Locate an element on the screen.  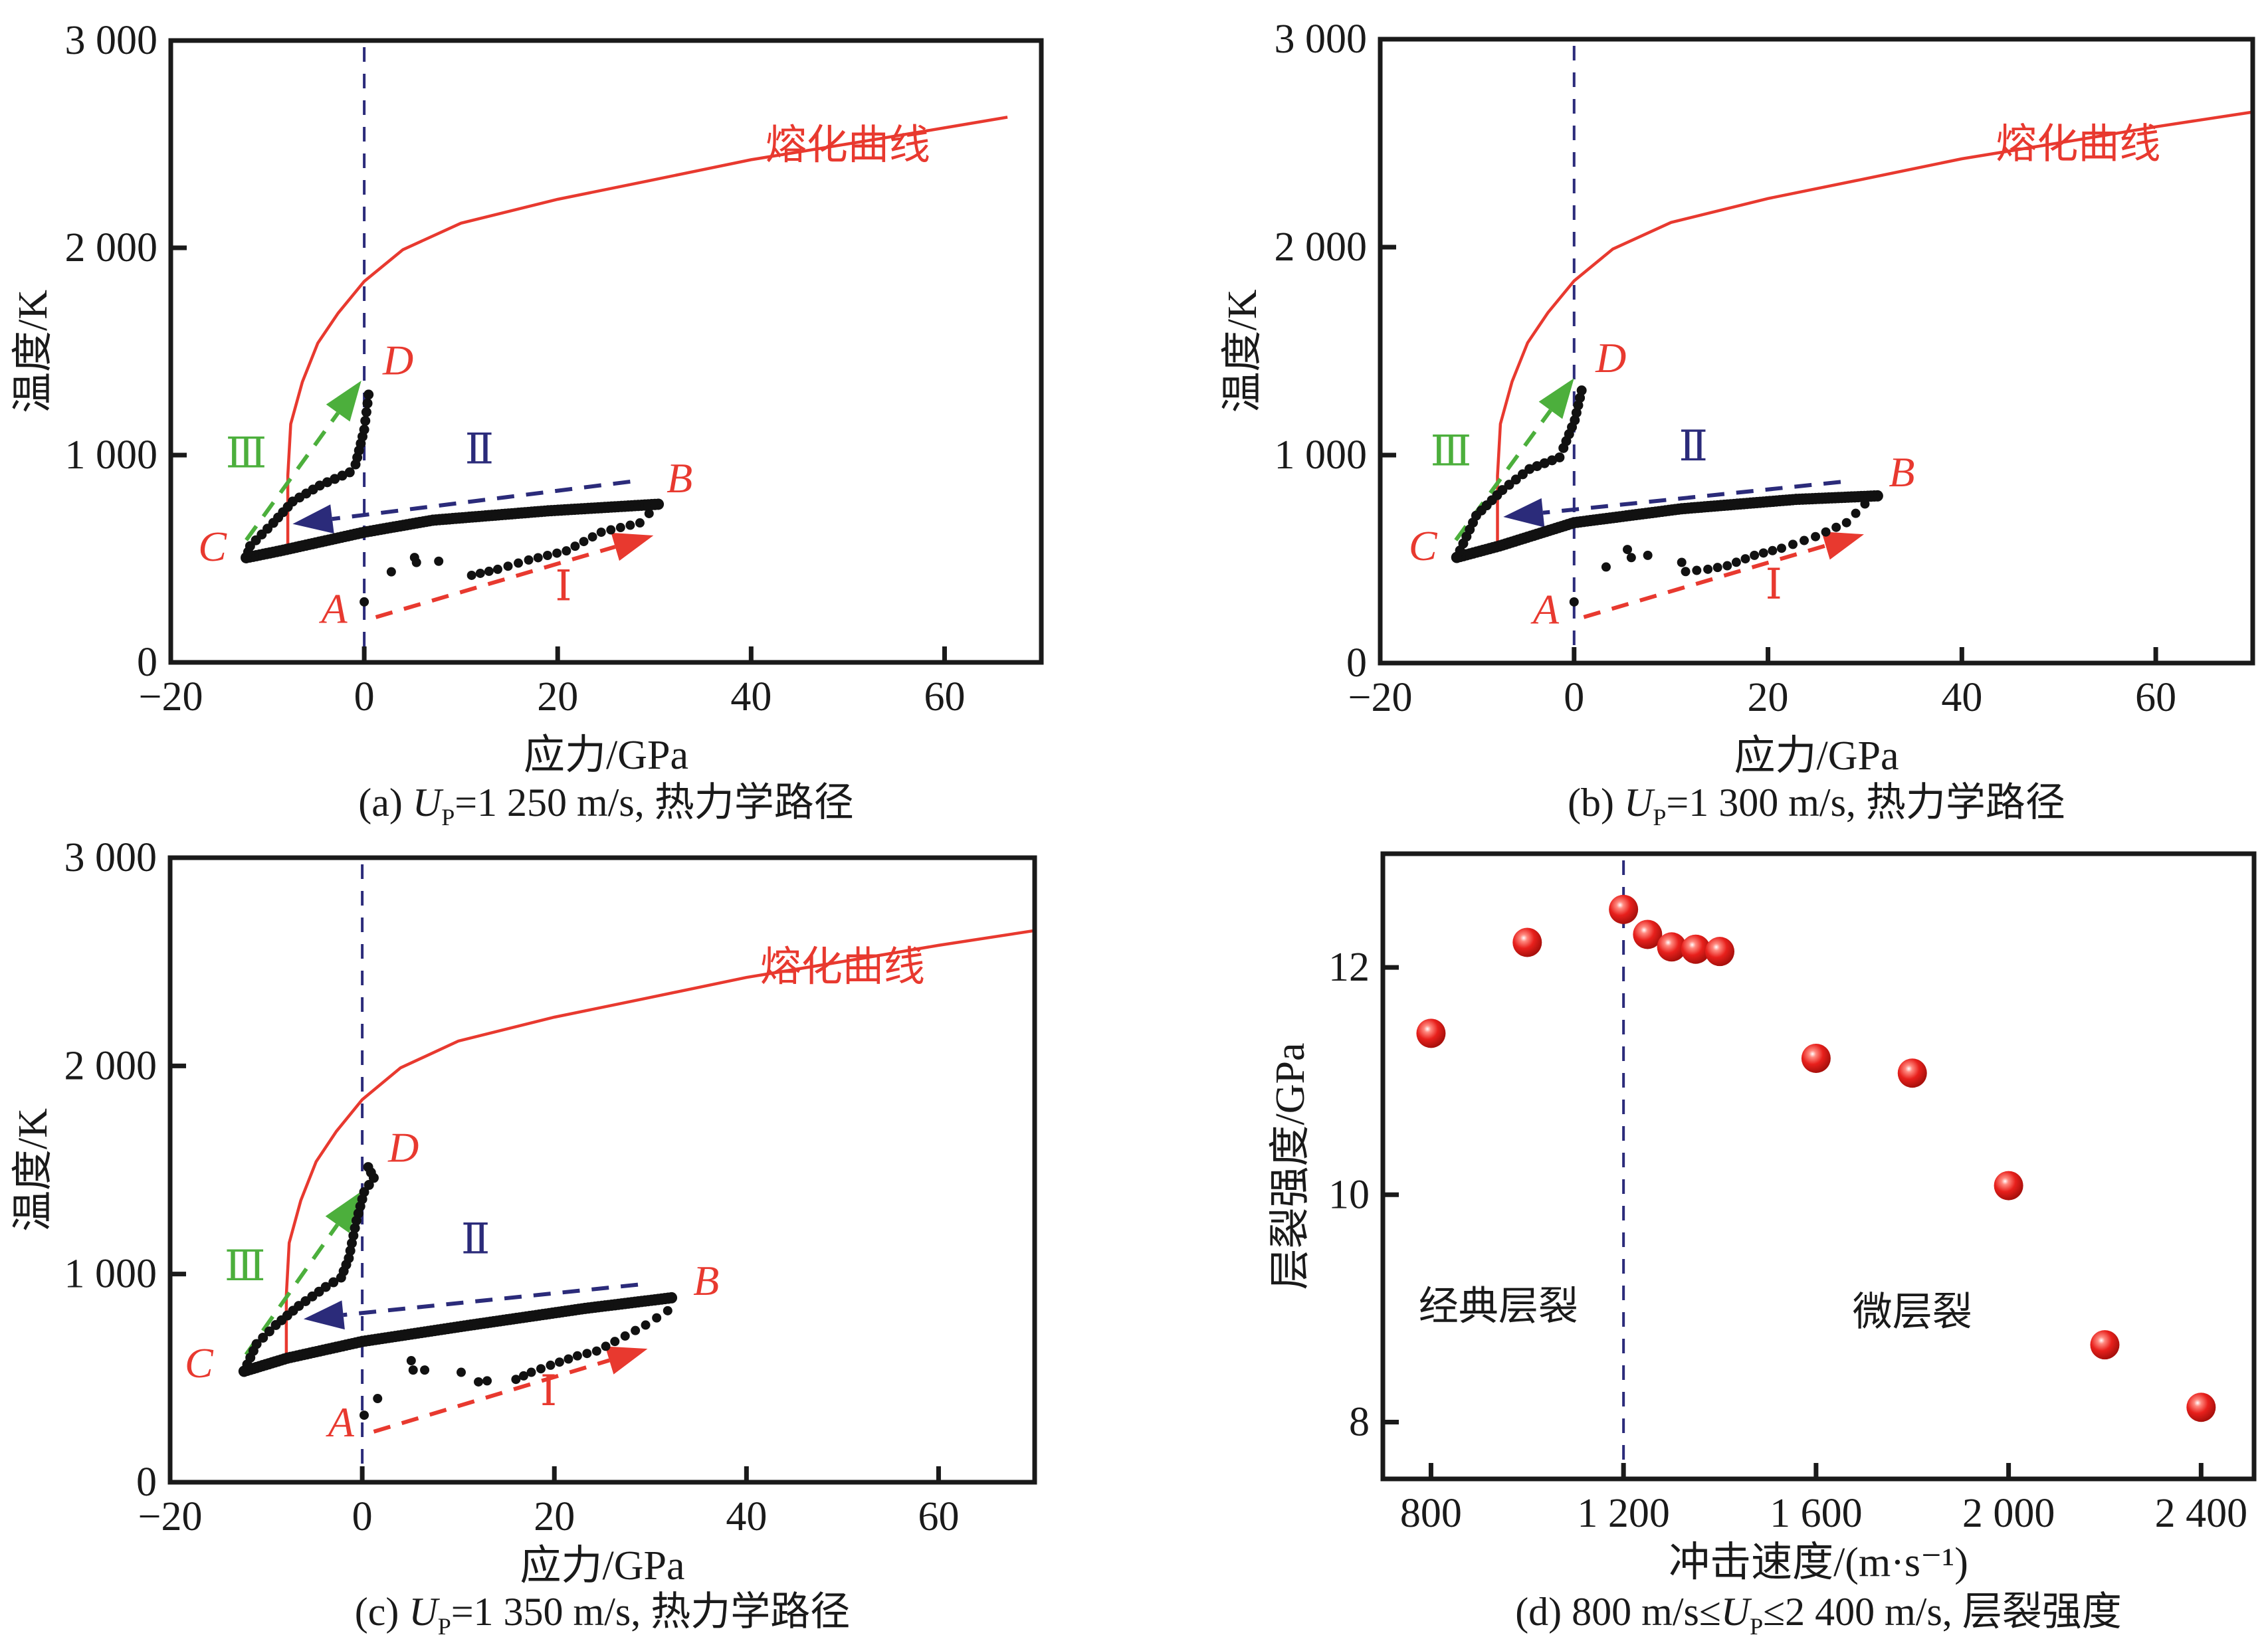
caption-prefix: (d) 800 m/s≤ is located at coordinates (1618, 1612).